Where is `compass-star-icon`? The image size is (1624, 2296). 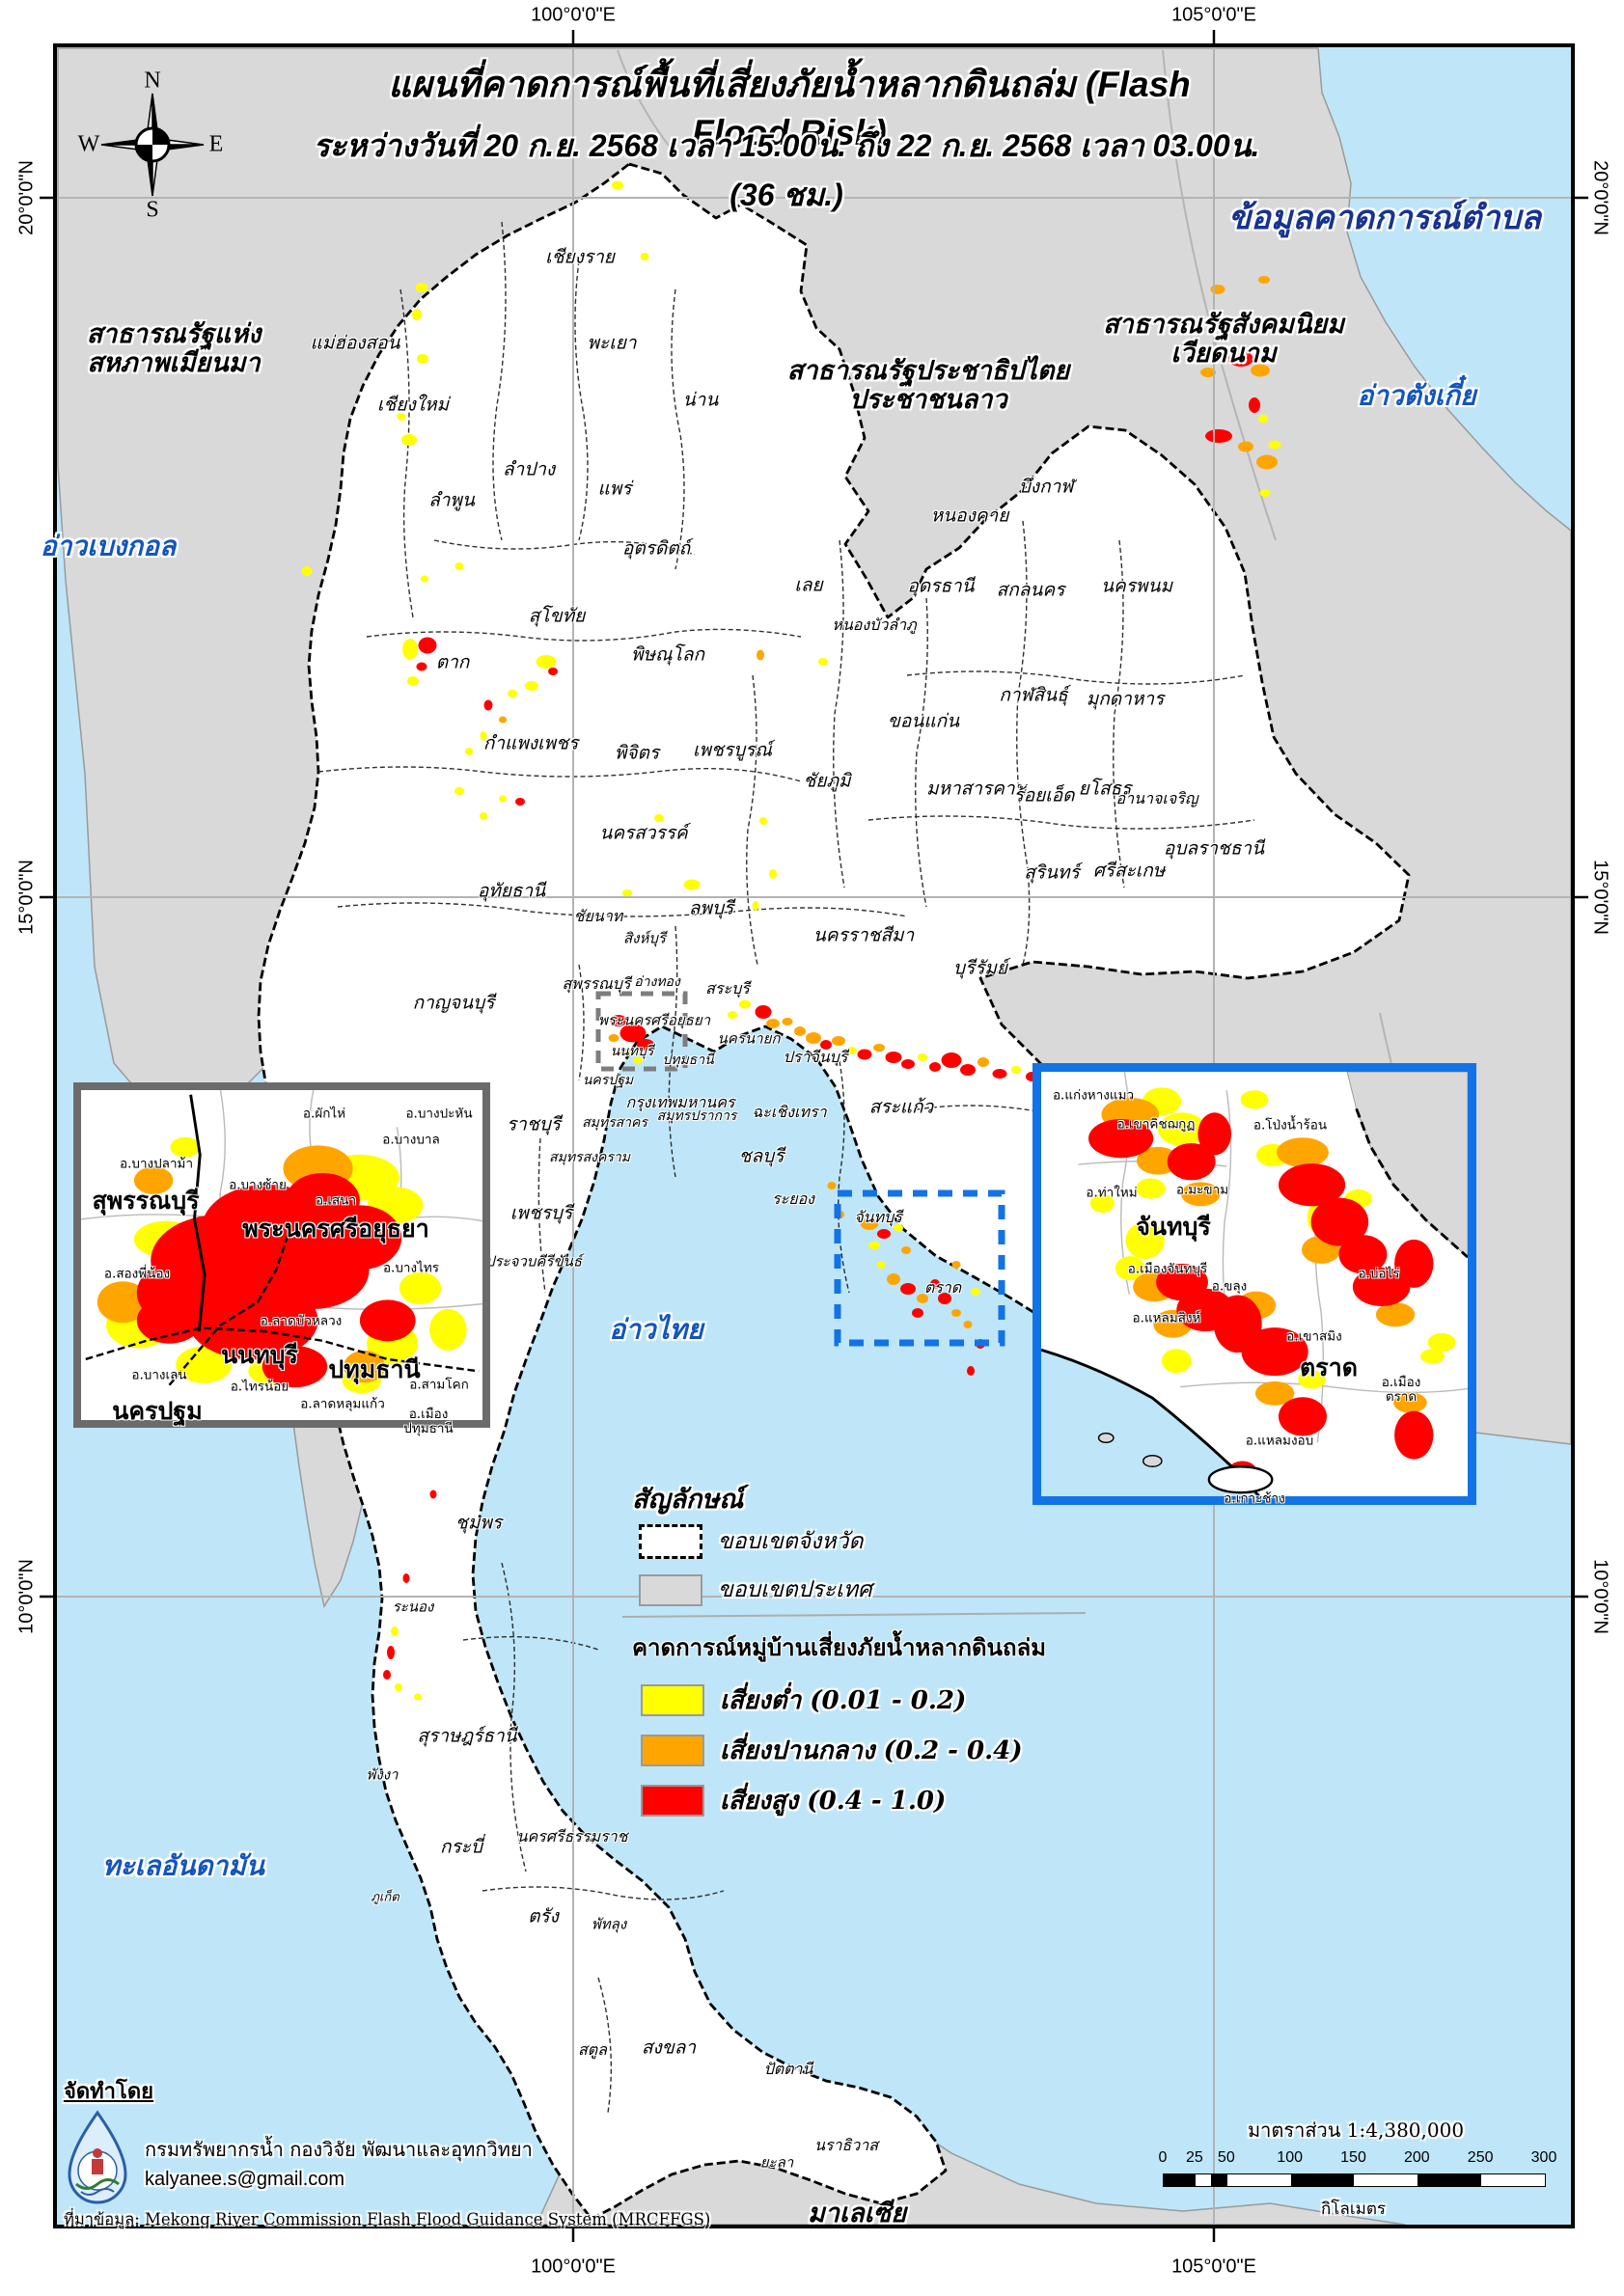
compass-star-icon is located at coordinates (152, 145).